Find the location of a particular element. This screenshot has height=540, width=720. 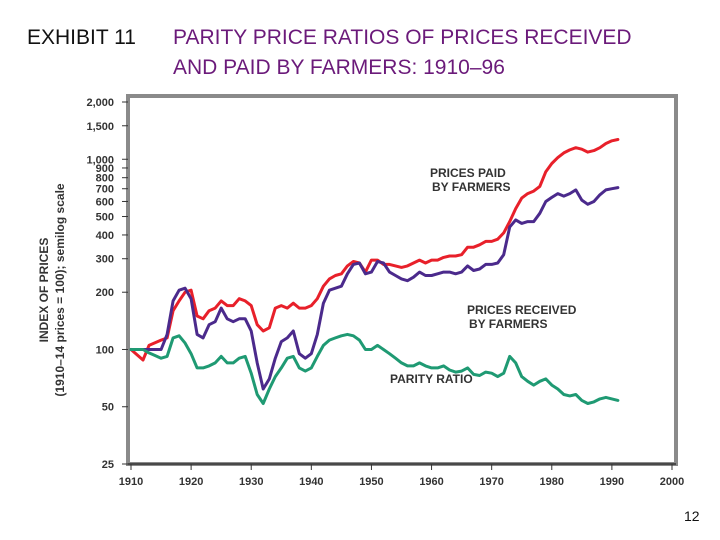

x-tick-label: 1970 is located at coordinates (491, 482).